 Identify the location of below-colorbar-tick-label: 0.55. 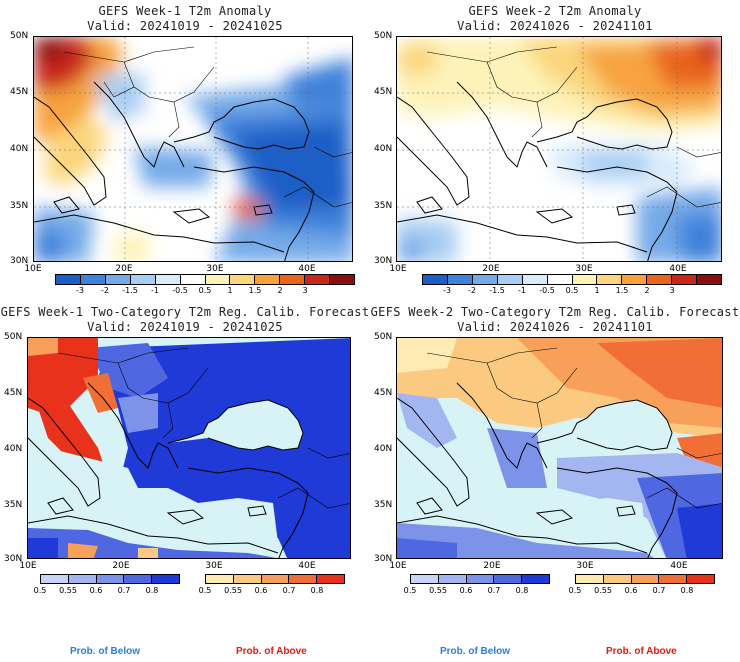
(68, 590).